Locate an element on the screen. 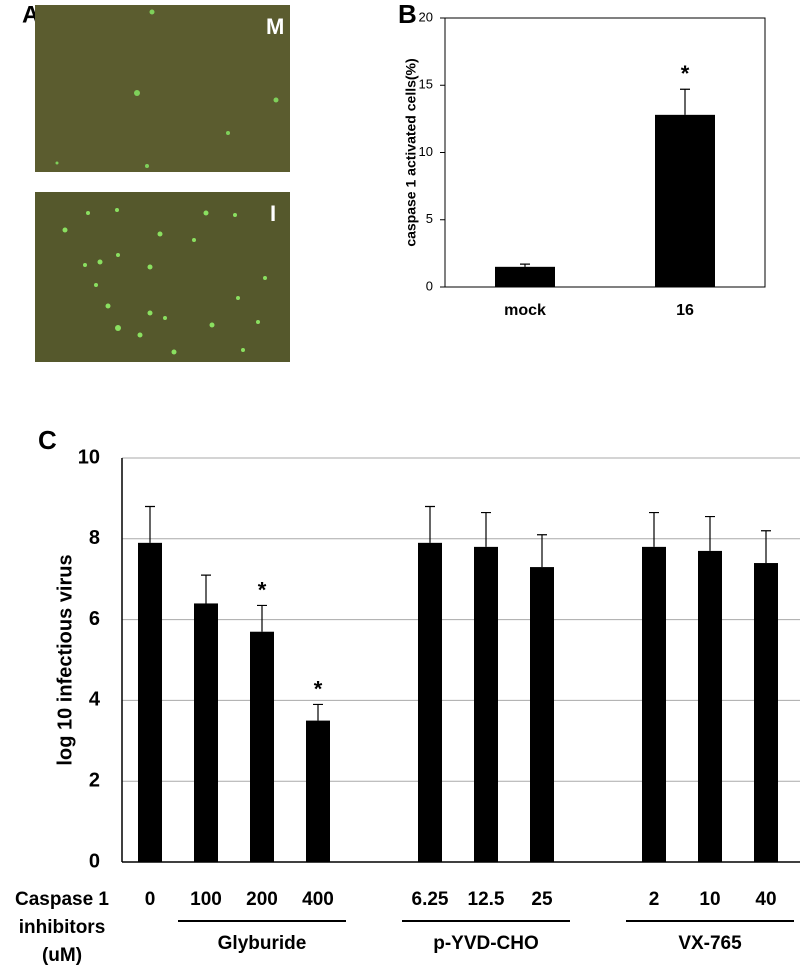 The image size is (800, 973). panel-label: C is located at coordinates (47, 440).